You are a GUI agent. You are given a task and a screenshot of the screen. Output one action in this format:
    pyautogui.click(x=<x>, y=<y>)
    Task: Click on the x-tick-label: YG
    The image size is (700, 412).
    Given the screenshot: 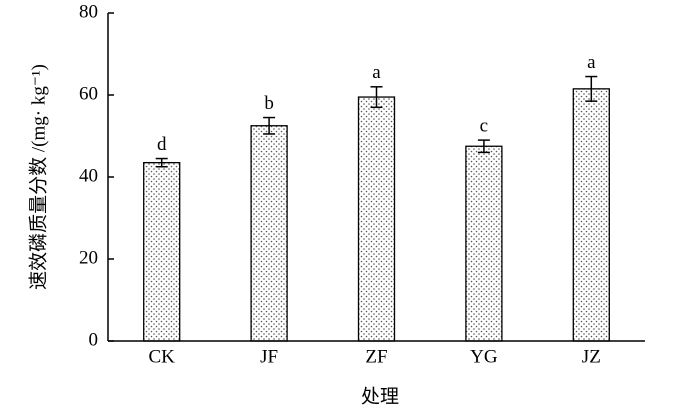 What is the action you would take?
    pyautogui.click(x=484, y=356)
    